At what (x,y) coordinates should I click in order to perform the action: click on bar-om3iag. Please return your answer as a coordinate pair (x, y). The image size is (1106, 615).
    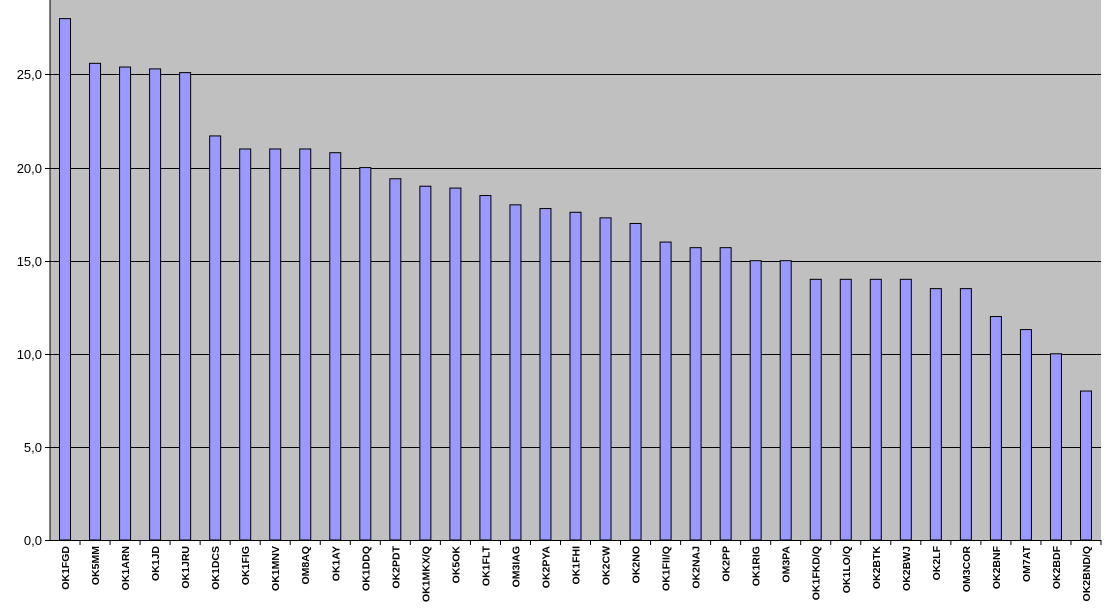
    Looking at the image, I should click on (515, 372).